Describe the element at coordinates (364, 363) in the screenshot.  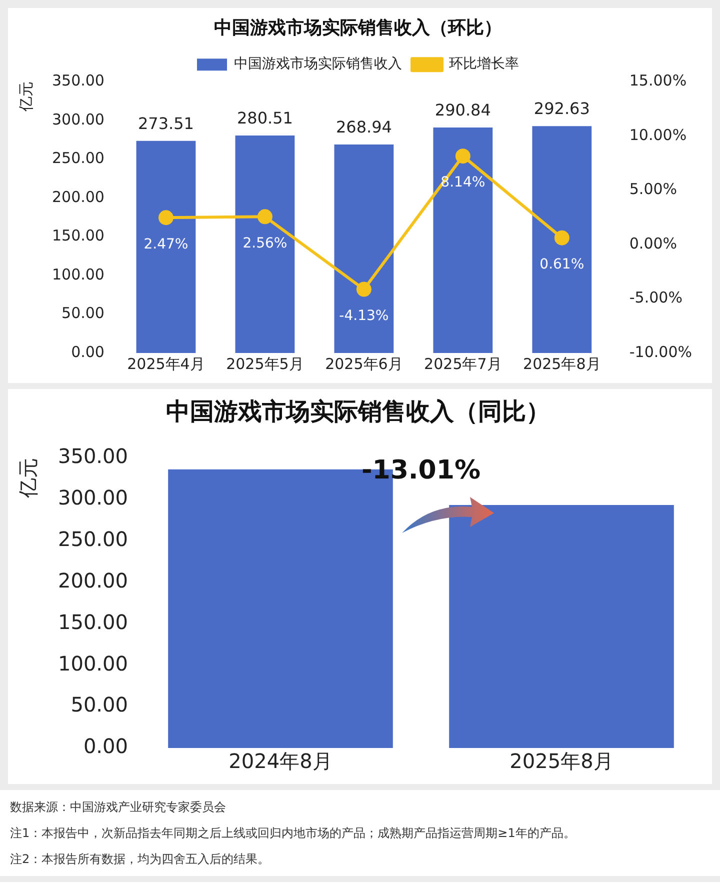
I see `x-tick-label: 2025年6月` at that location.